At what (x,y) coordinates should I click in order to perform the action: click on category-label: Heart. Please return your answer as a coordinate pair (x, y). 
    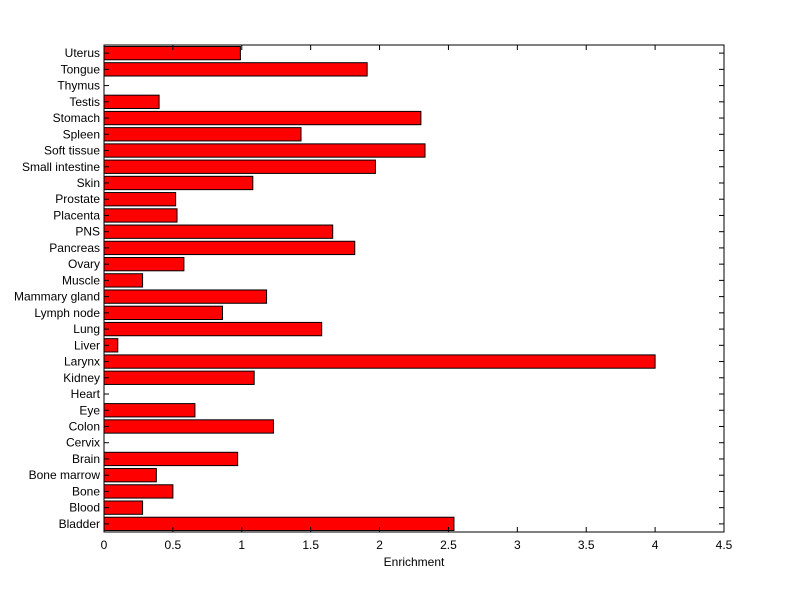
    Looking at the image, I should click on (86, 394).